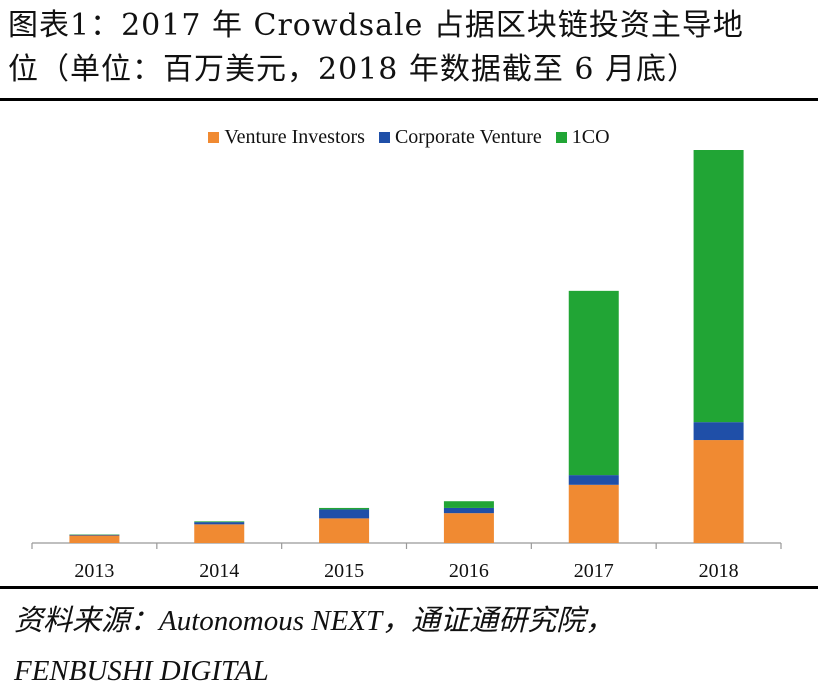  I want to click on legend-label-corporate: Corporate Venture, so click(468, 137).